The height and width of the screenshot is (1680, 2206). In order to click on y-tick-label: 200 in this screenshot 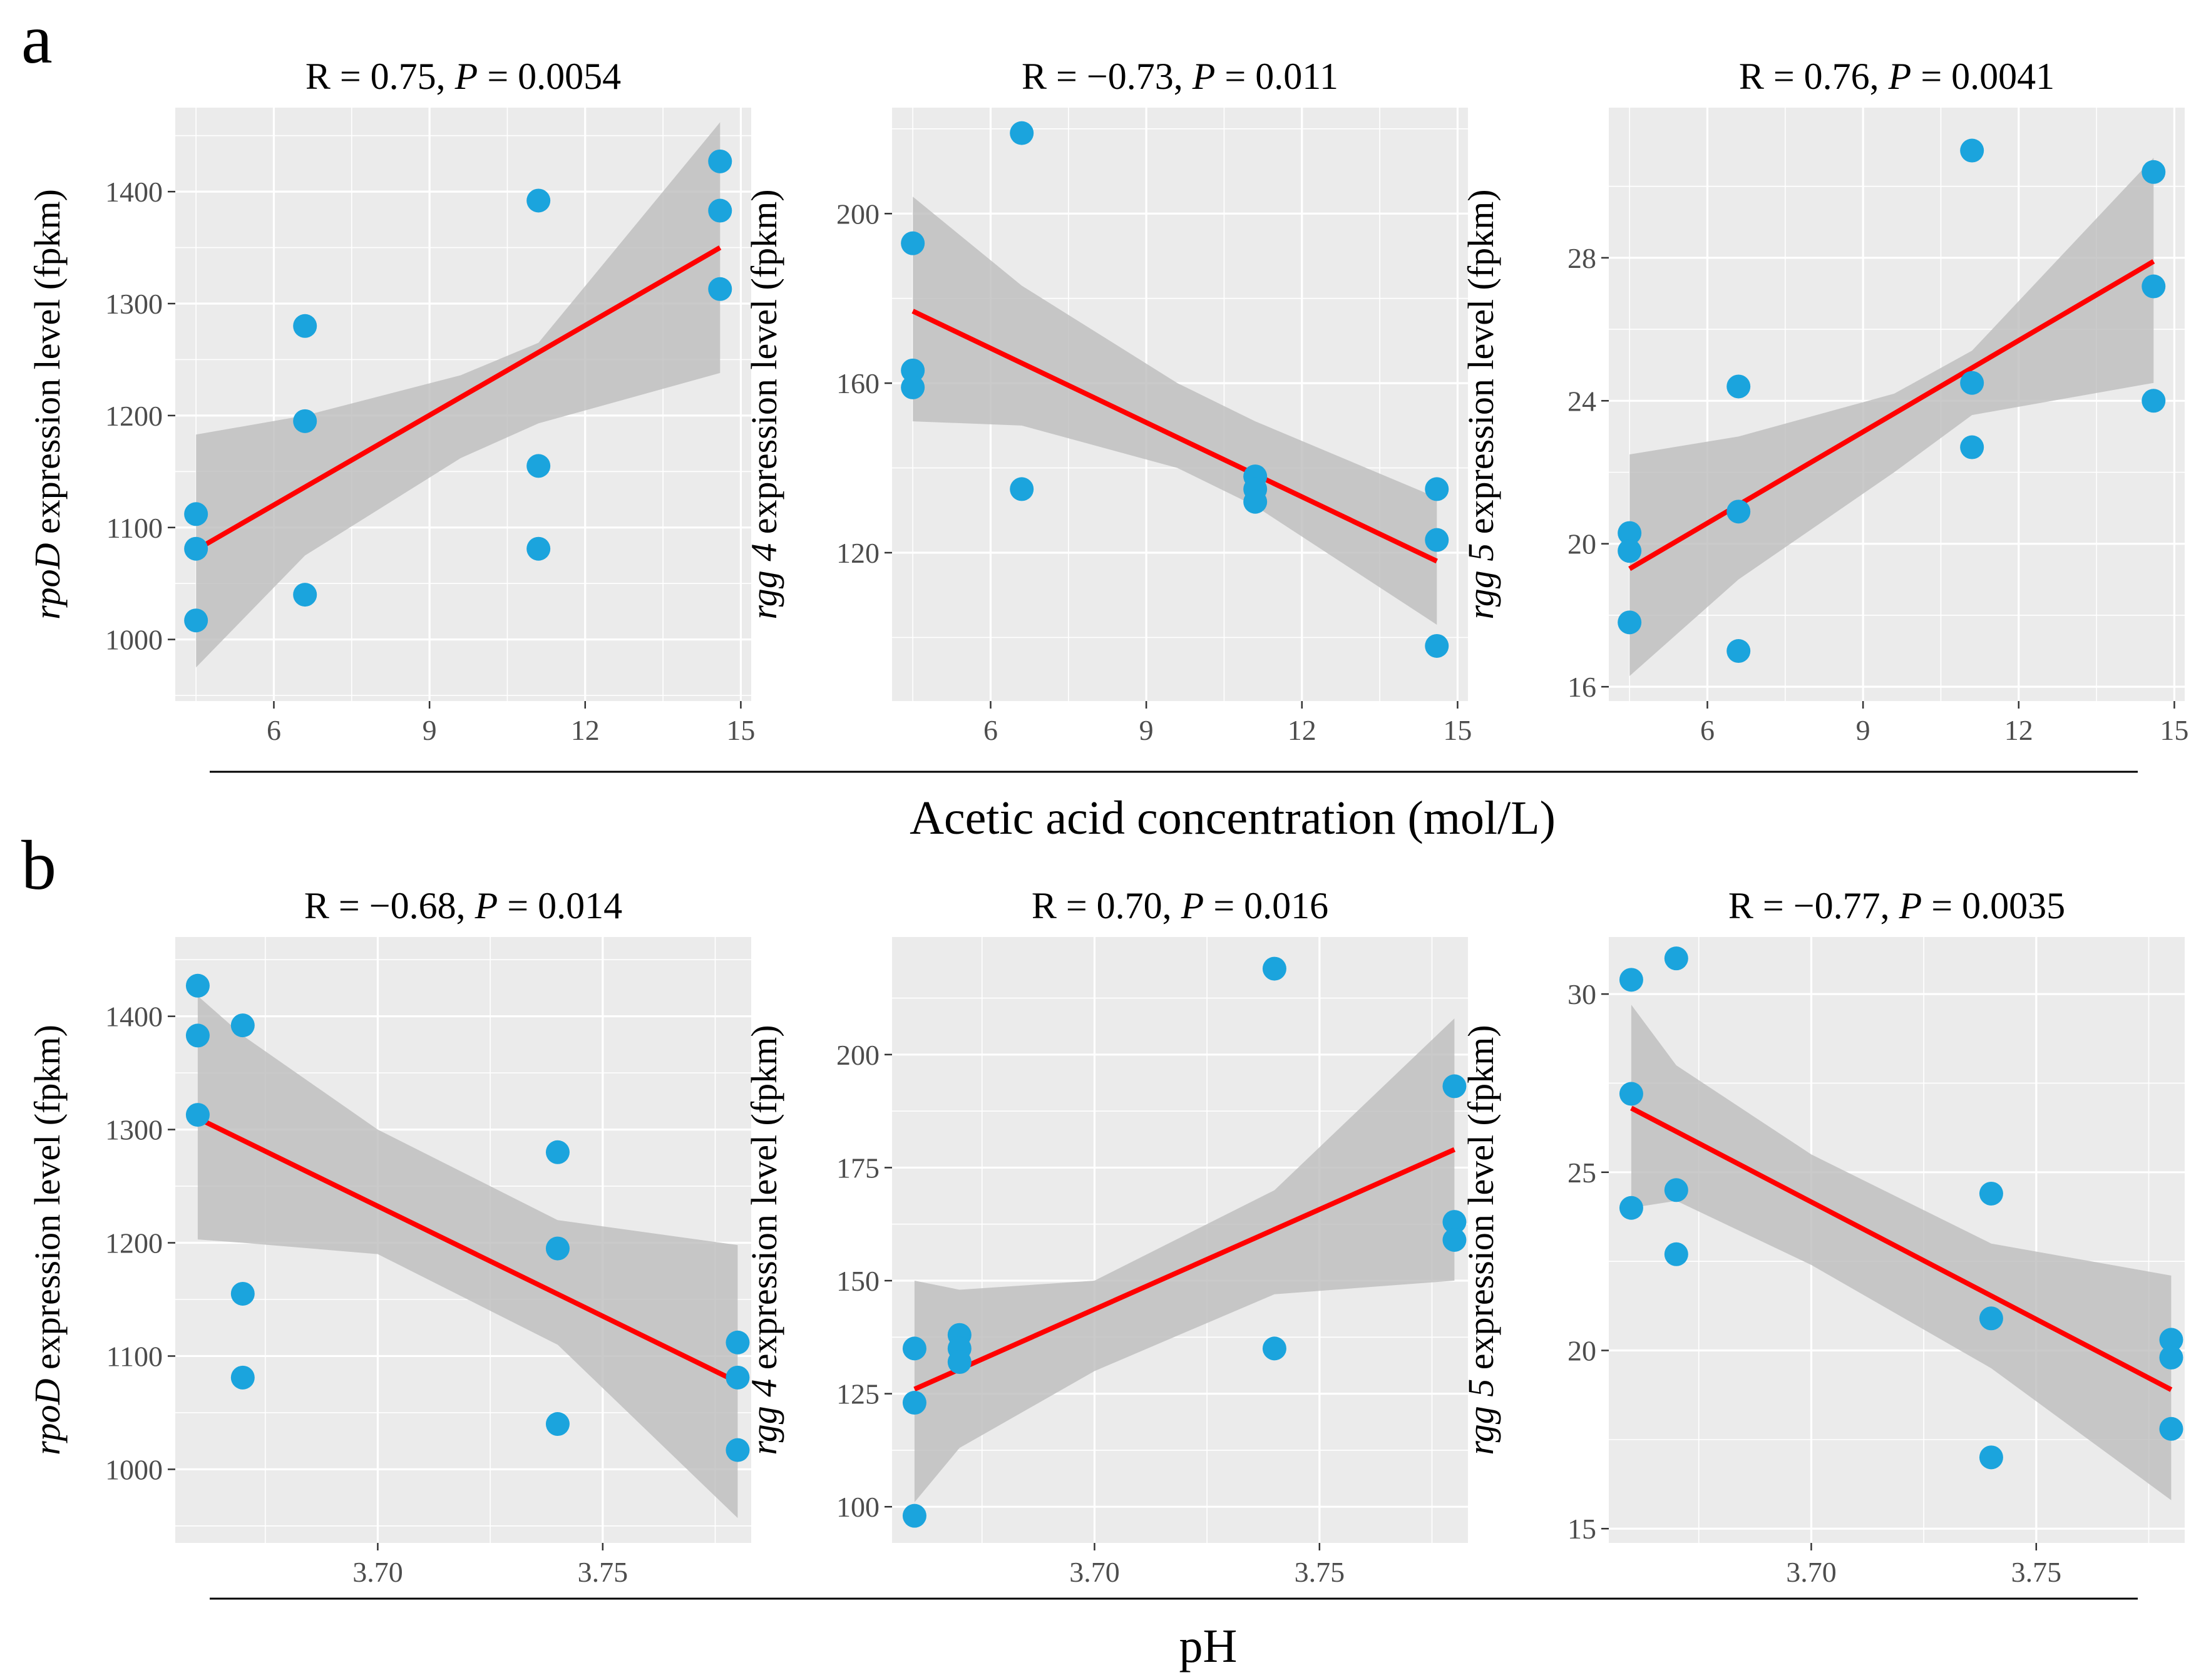, I will do `click(858, 214)`.